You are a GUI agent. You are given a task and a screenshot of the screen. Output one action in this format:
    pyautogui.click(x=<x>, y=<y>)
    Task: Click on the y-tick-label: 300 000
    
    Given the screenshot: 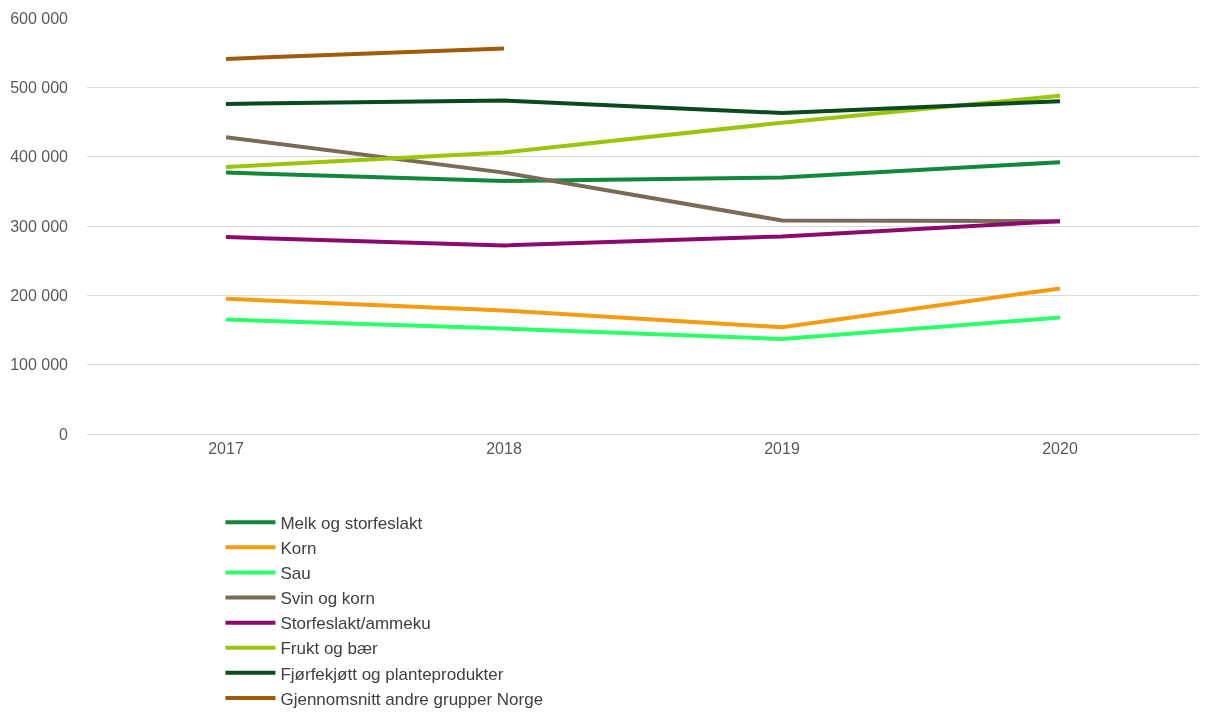 What is the action you would take?
    pyautogui.click(x=39, y=226)
    